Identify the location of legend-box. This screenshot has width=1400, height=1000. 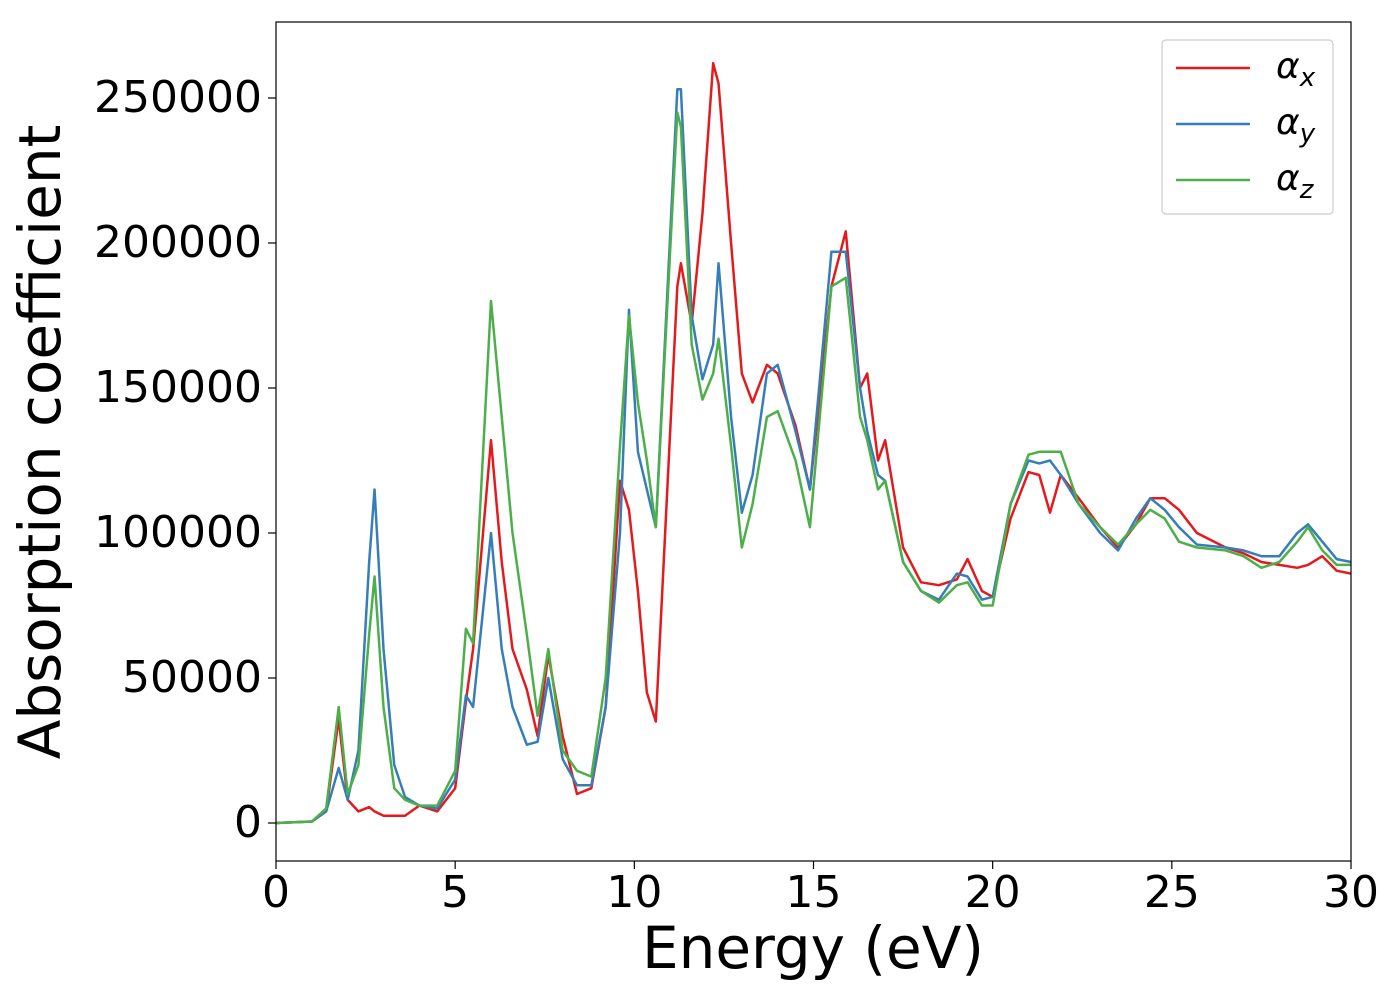
(1247, 127).